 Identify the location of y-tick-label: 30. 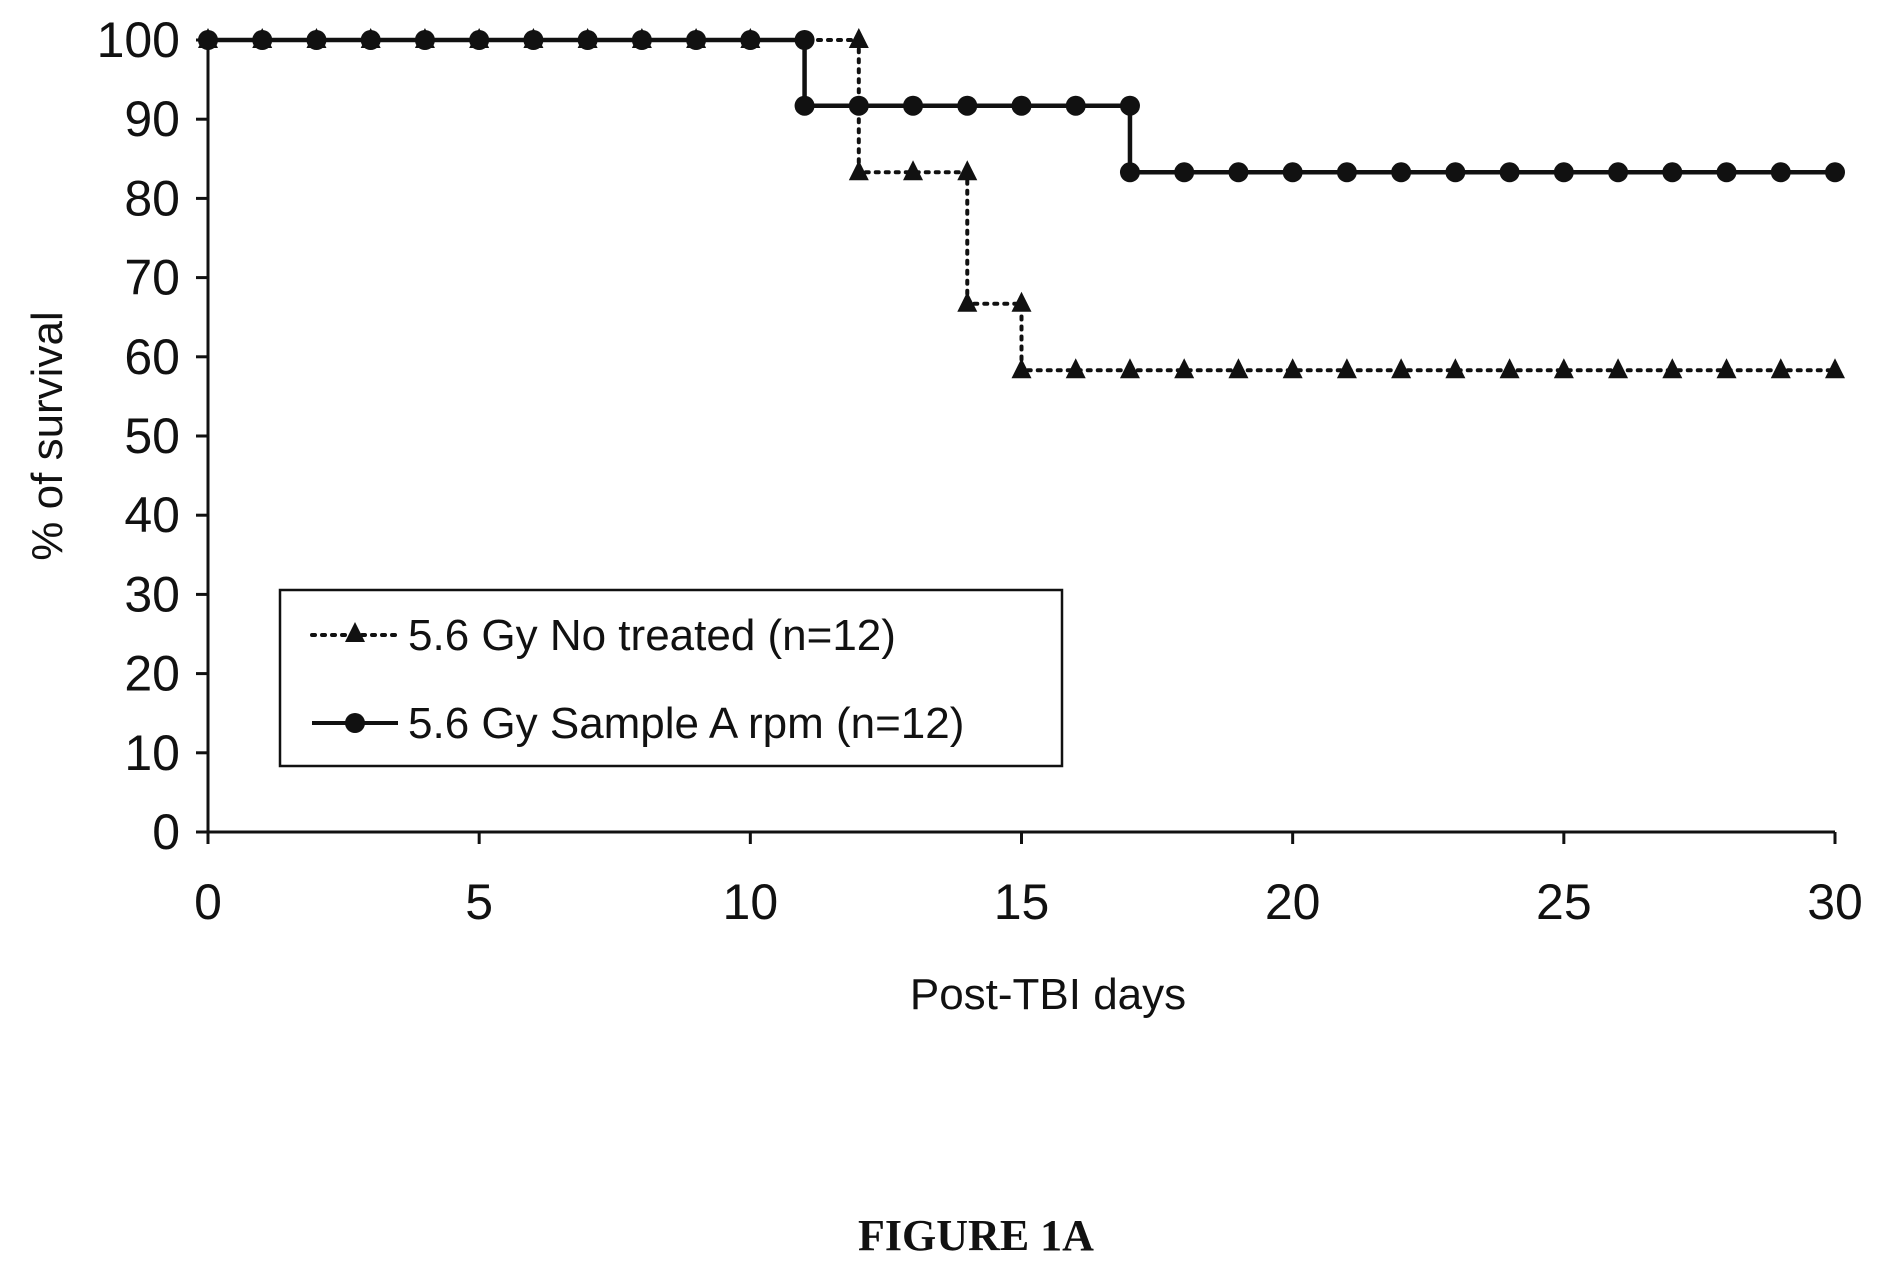
(152, 594).